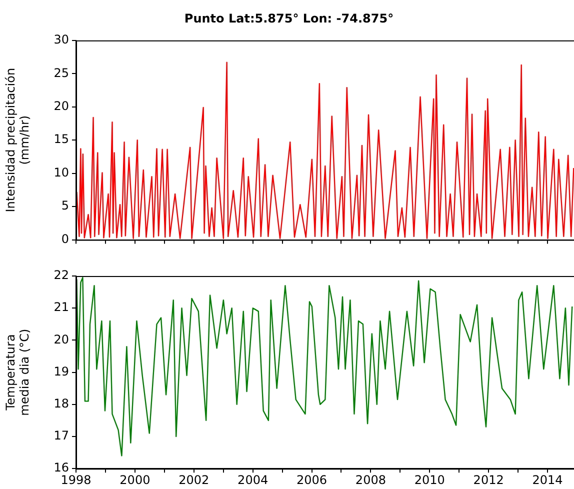 This screenshot has height=489, width=574. Describe the element at coordinates (429, 479) in the screenshot. I see `x-tick-label: 2010` at that location.